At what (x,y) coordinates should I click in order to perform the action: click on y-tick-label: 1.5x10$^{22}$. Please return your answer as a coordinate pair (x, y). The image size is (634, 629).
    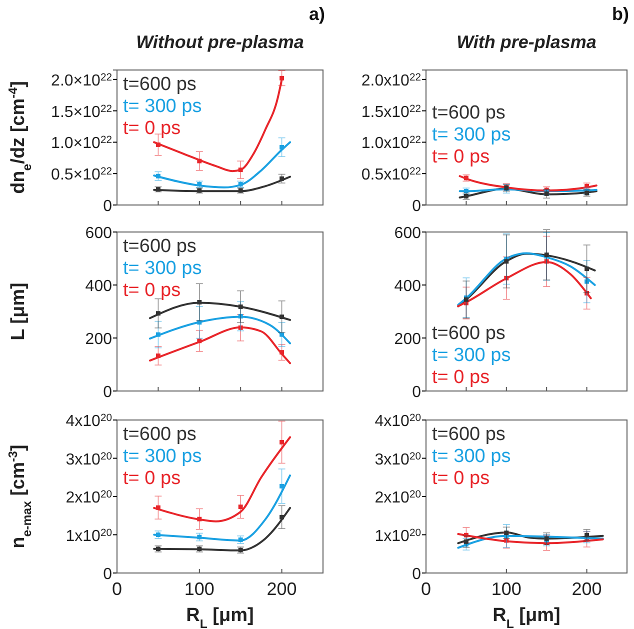
    Looking at the image, I should click on (391, 112).